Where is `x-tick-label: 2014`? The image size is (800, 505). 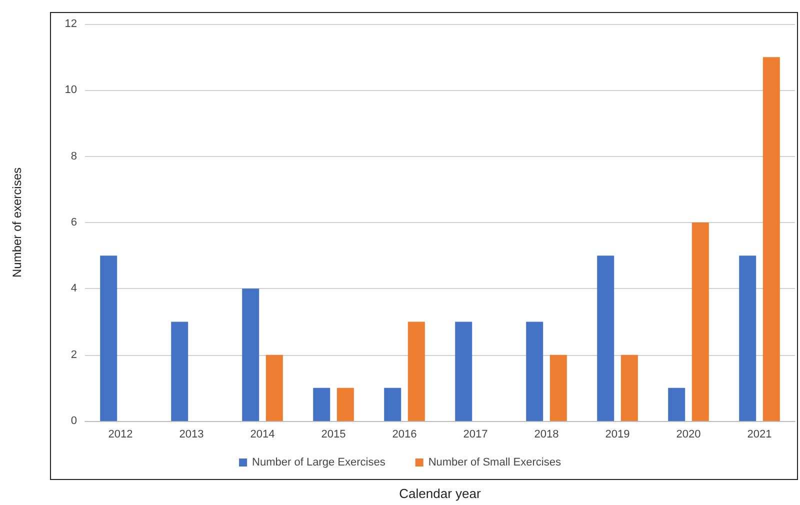 x-tick-label: 2014 is located at coordinates (262, 434).